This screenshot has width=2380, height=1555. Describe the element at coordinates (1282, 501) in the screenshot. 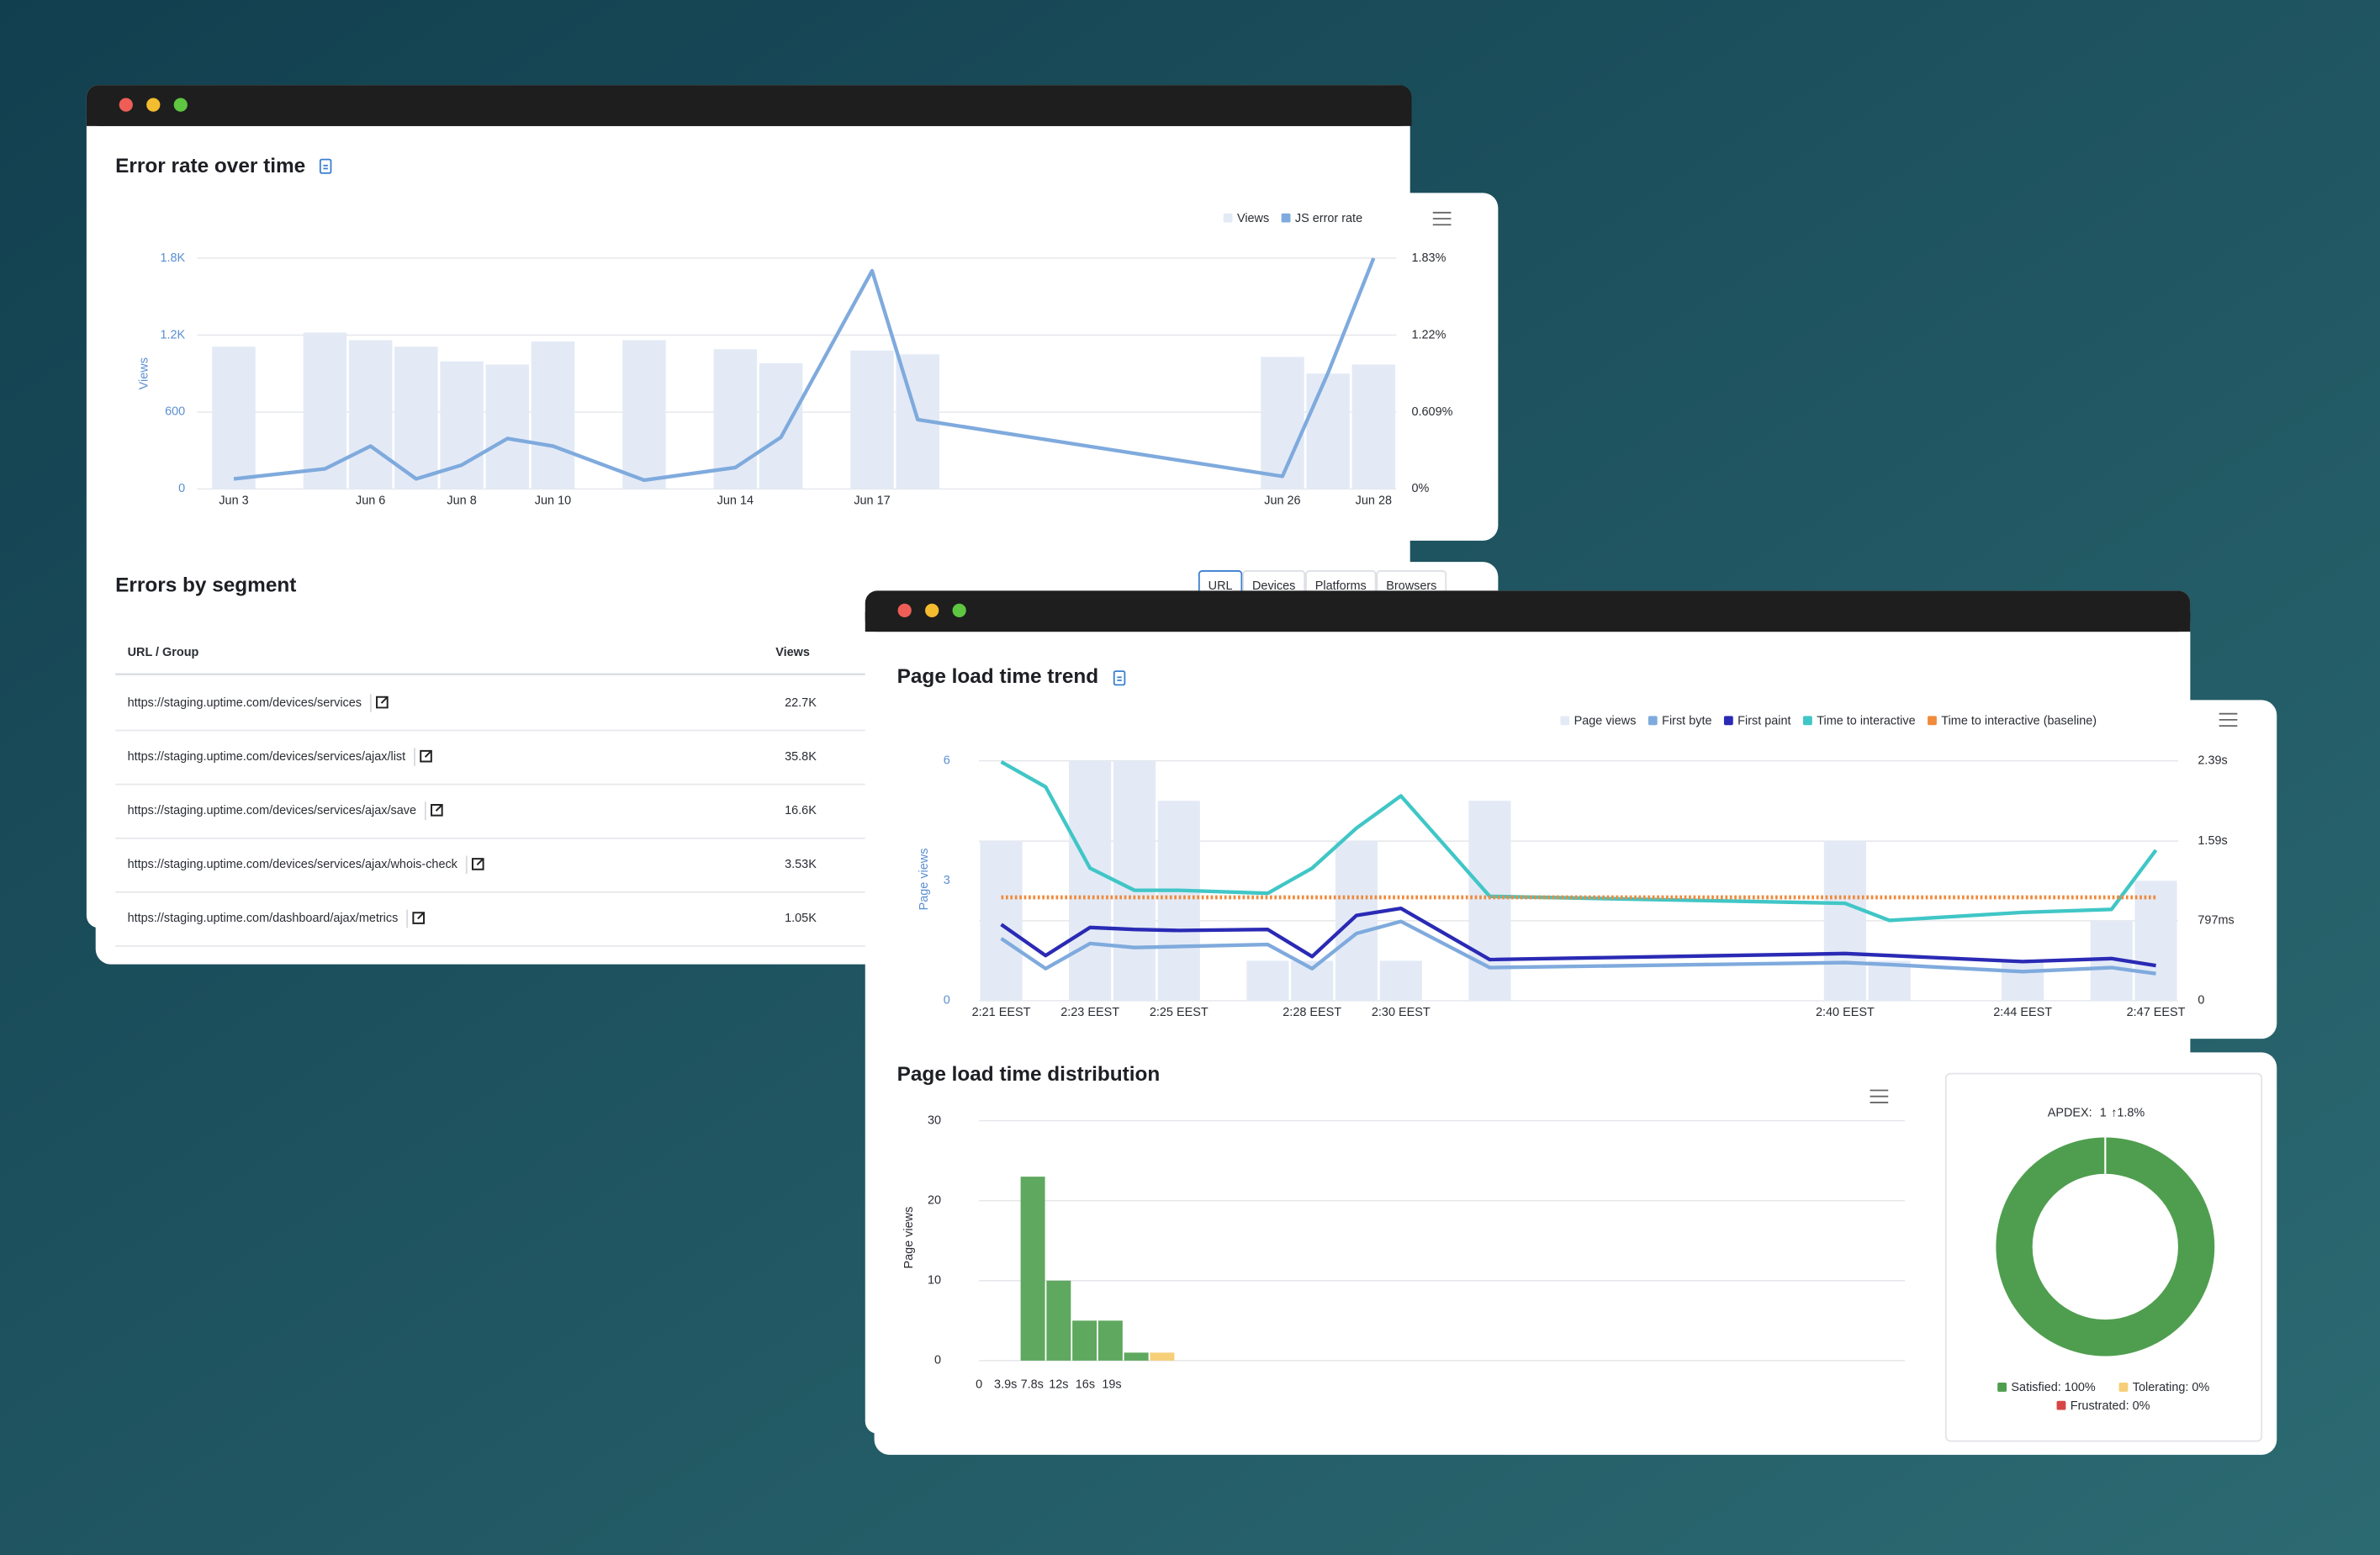

I see `x-tick-label: Jun 26` at that location.